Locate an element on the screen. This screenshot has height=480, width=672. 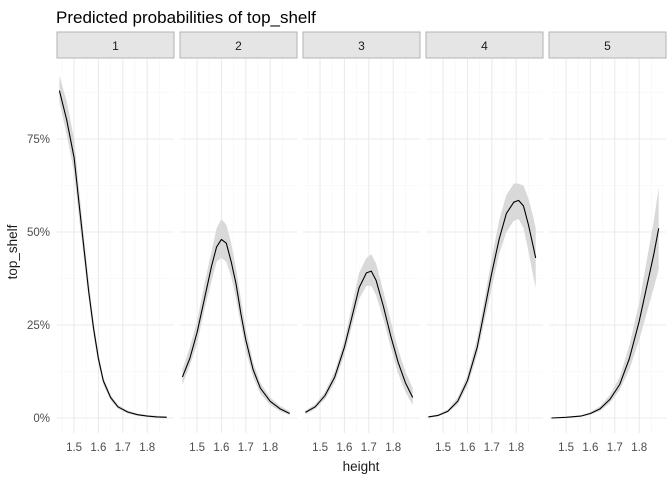
y-axis-title: top_shelf is located at coordinates (12, 251).